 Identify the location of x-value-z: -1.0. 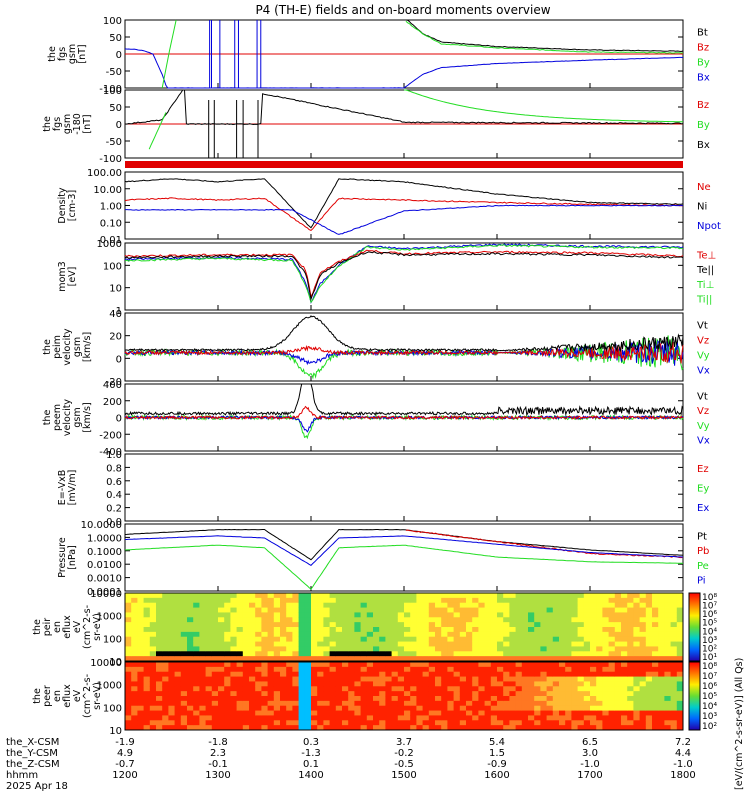
(590, 764).